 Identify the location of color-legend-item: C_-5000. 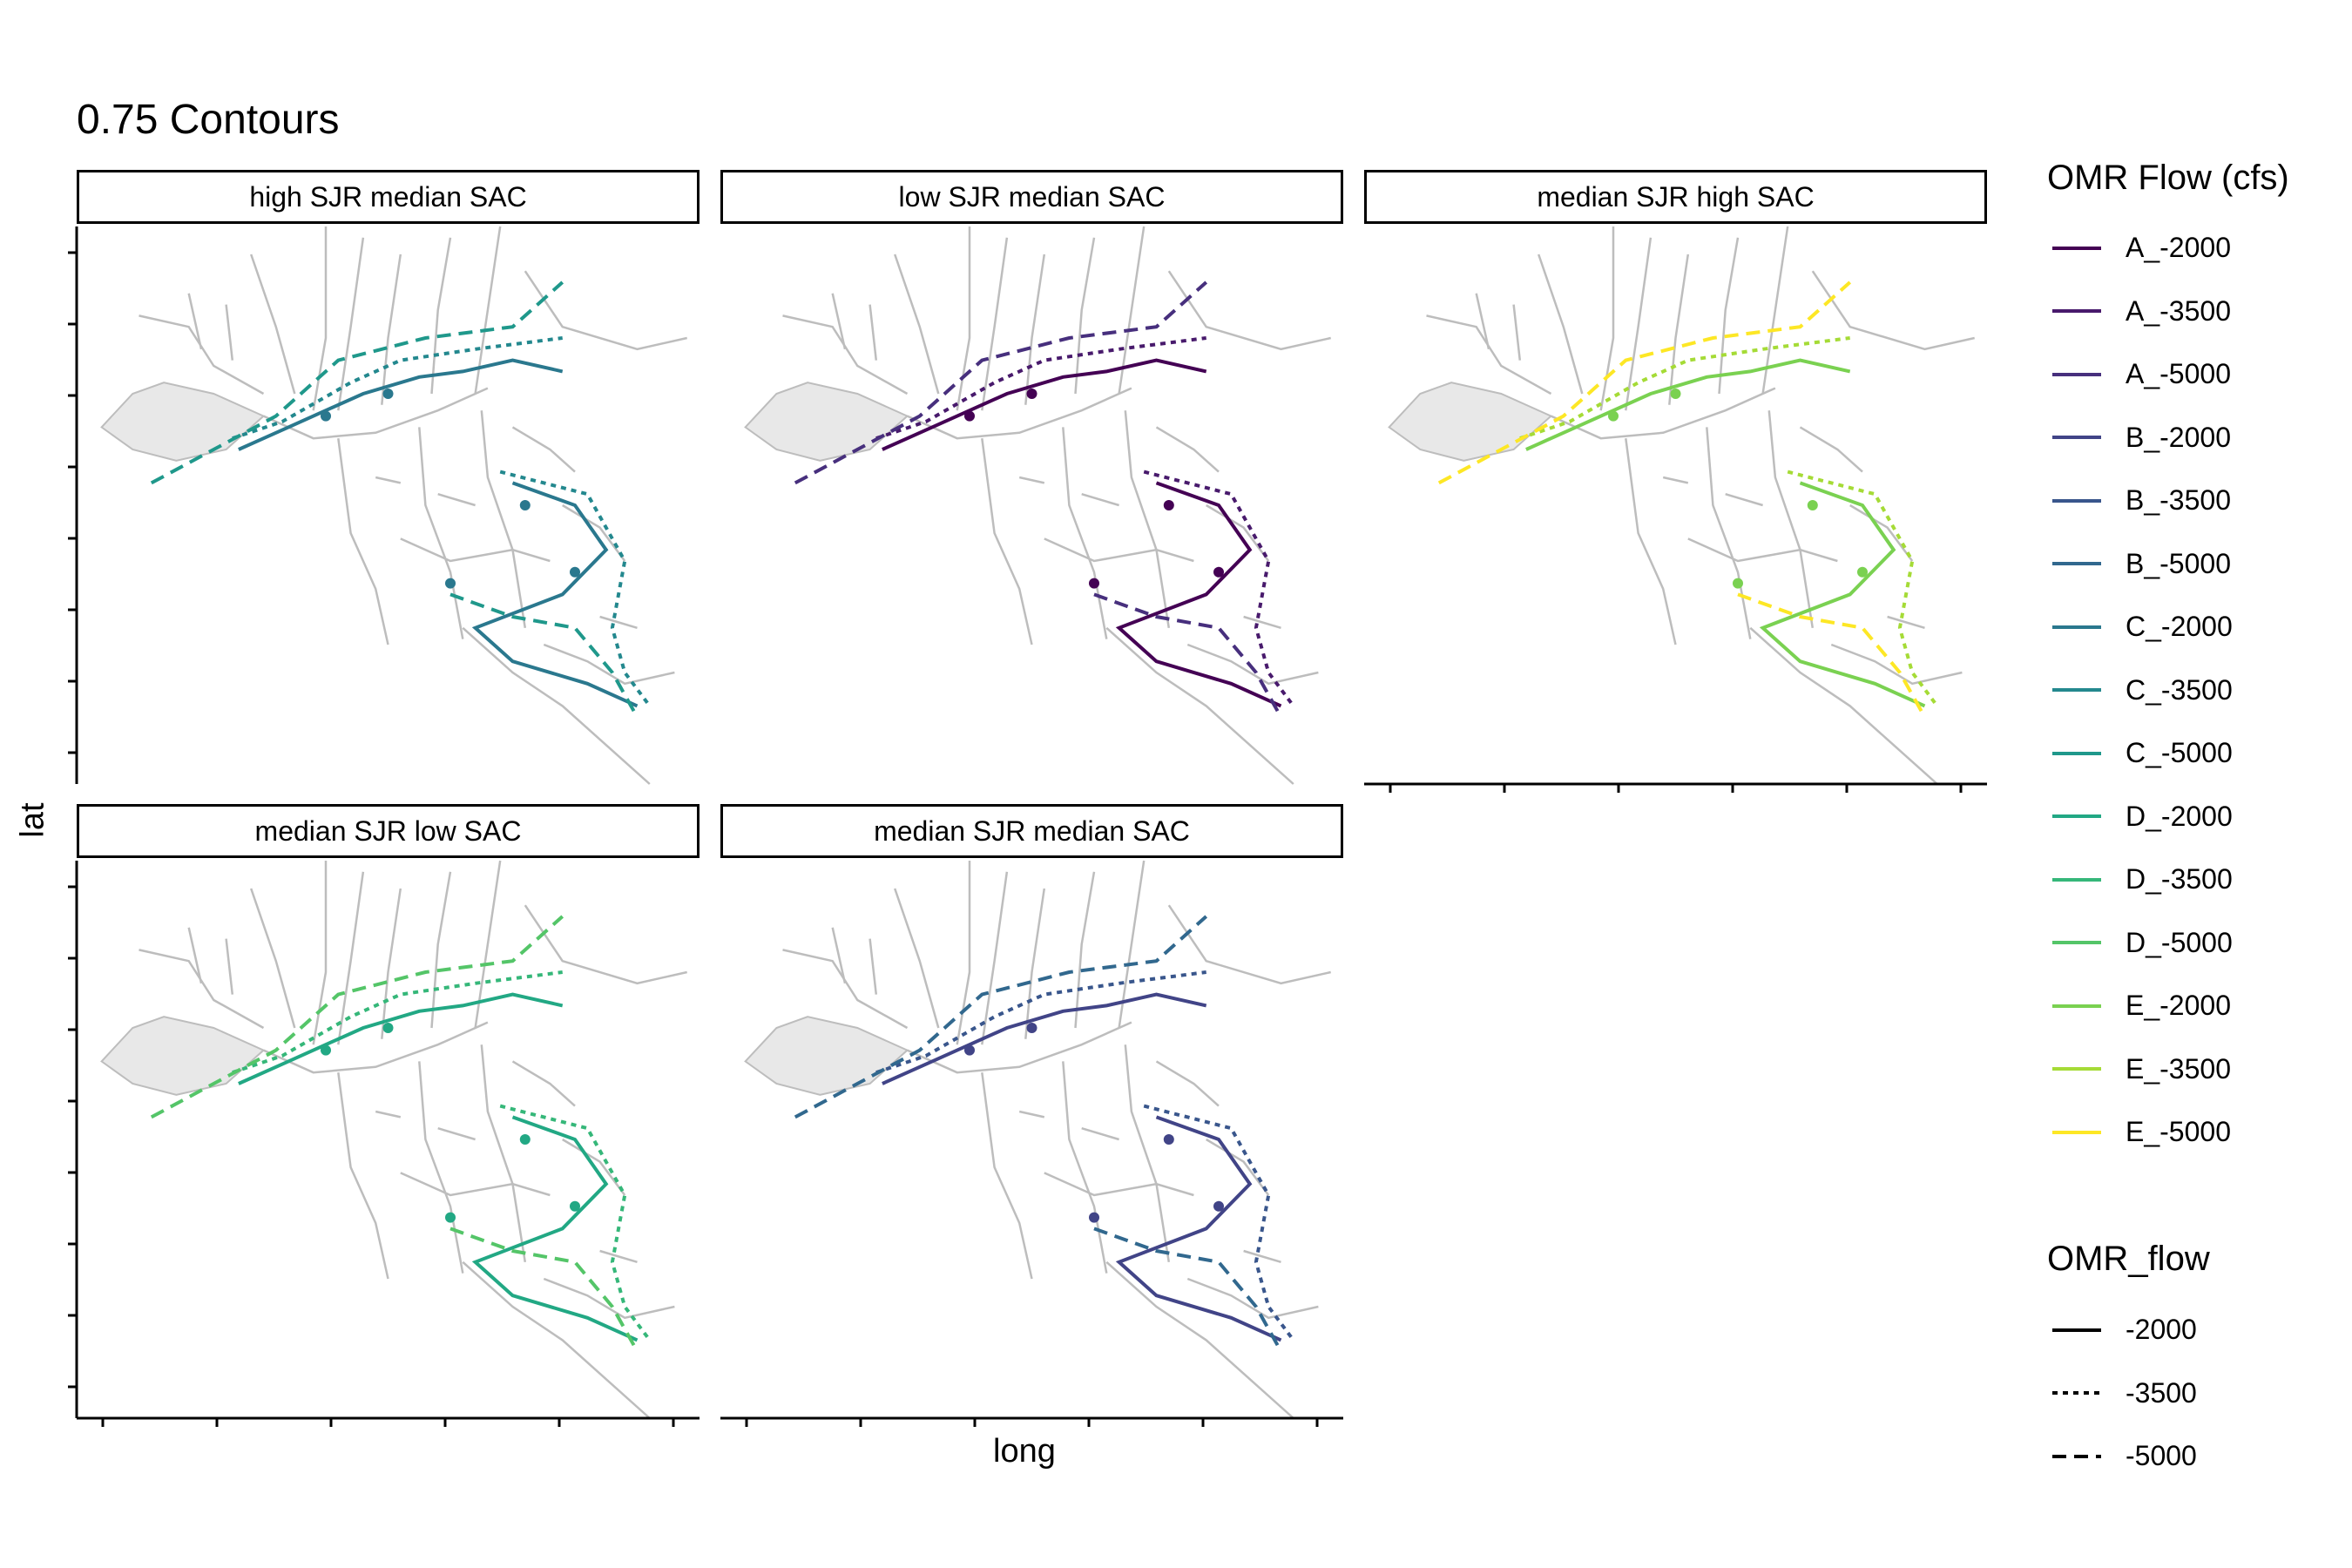
(2142, 753).